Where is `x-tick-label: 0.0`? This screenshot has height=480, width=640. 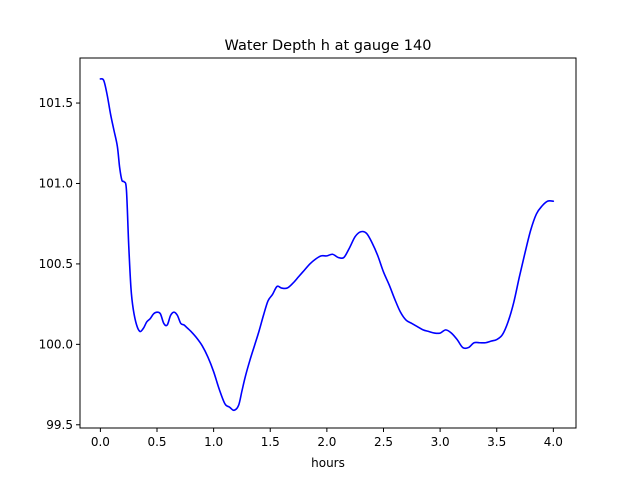
x-tick-label: 0.0 is located at coordinates (100, 442).